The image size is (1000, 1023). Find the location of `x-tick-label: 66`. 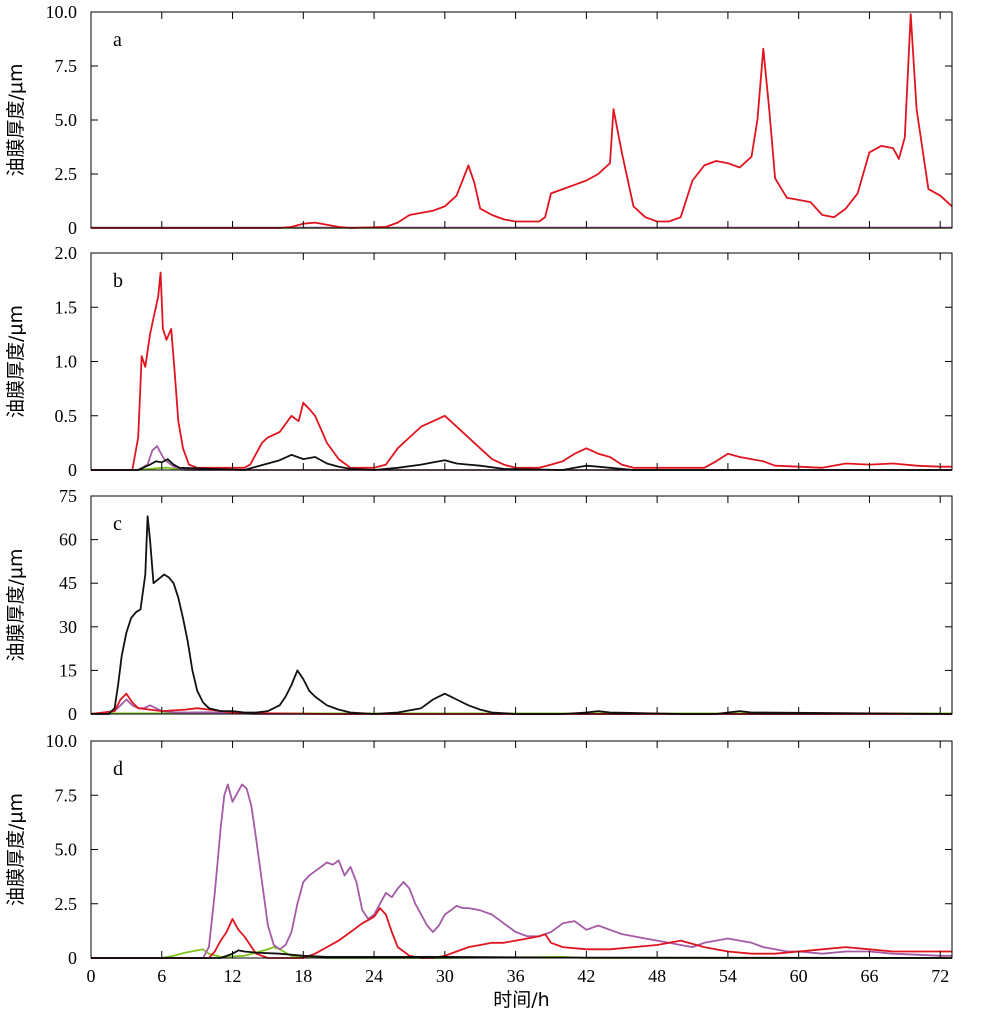

x-tick-label: 66 is located at coordinates (869, 976).